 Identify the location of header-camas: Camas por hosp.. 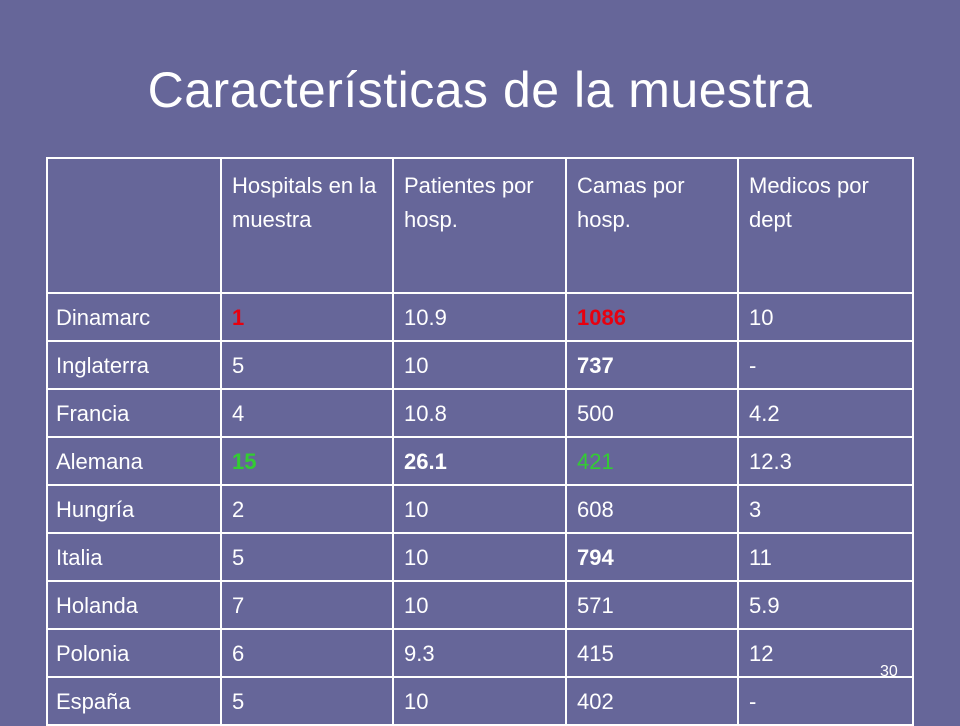
(652, 225).